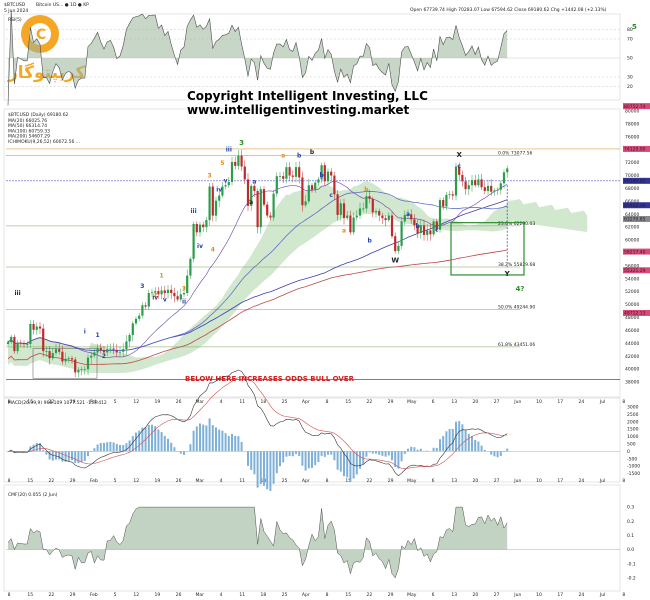 The height and width of the screenshot is (600, 650). What do you see at coordinates (73, 402) in the screenshot?
I see `date-tick-label: 29` at bounding box center [73, 402].